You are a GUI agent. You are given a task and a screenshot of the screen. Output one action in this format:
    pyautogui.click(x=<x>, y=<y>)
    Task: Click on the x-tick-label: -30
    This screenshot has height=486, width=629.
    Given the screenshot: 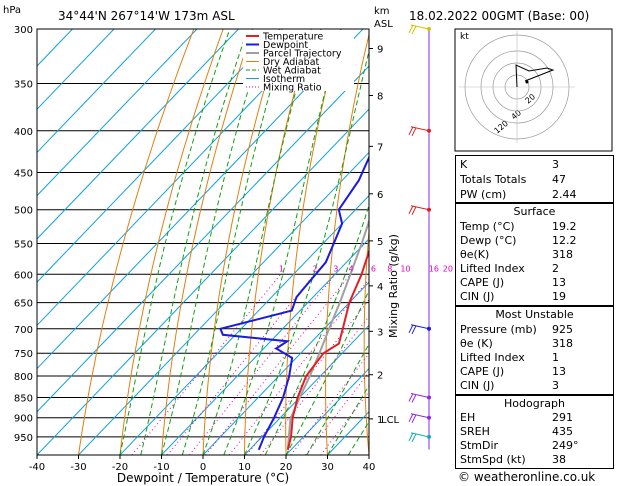 What is the action you would take?
    pyautogui.click(x=78, y=467)
    